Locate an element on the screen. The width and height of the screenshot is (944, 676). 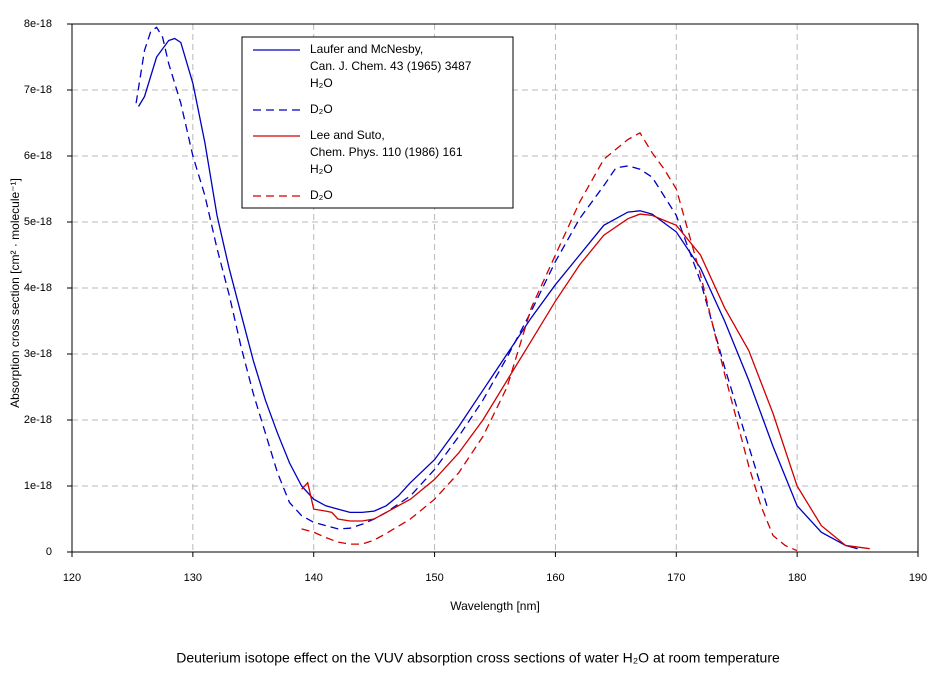
y-tick-label: 4e-18 is located at coordinates (38, 288).